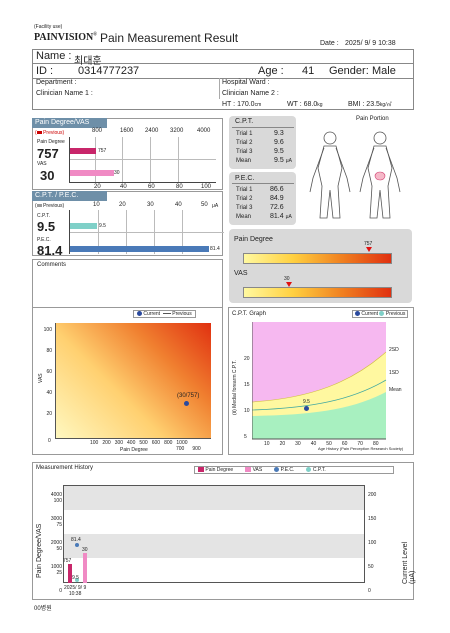  Describe the element at coordinates (133, 381) in the screenshot. I see `scatter-plot-area` at that location.